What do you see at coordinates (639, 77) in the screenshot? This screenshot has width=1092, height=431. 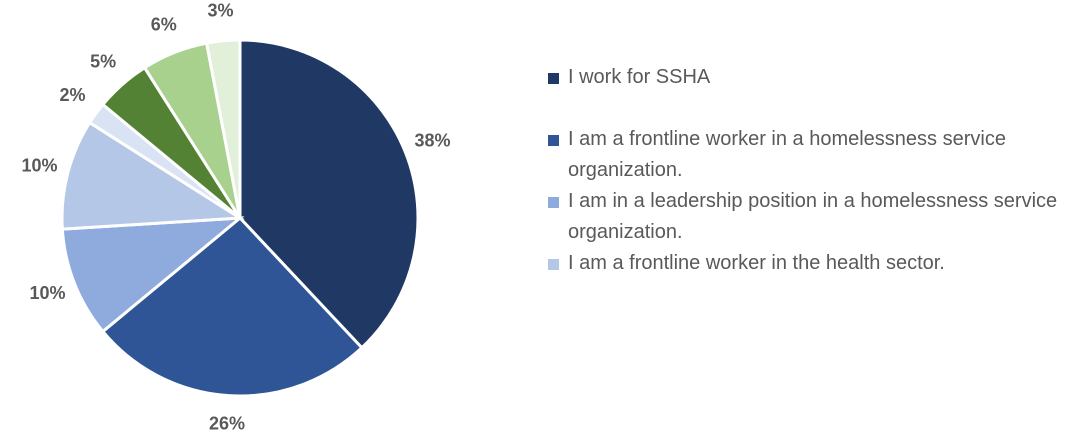 I see `legend-label: I work for SSHA` at bounding box center [639, 77].